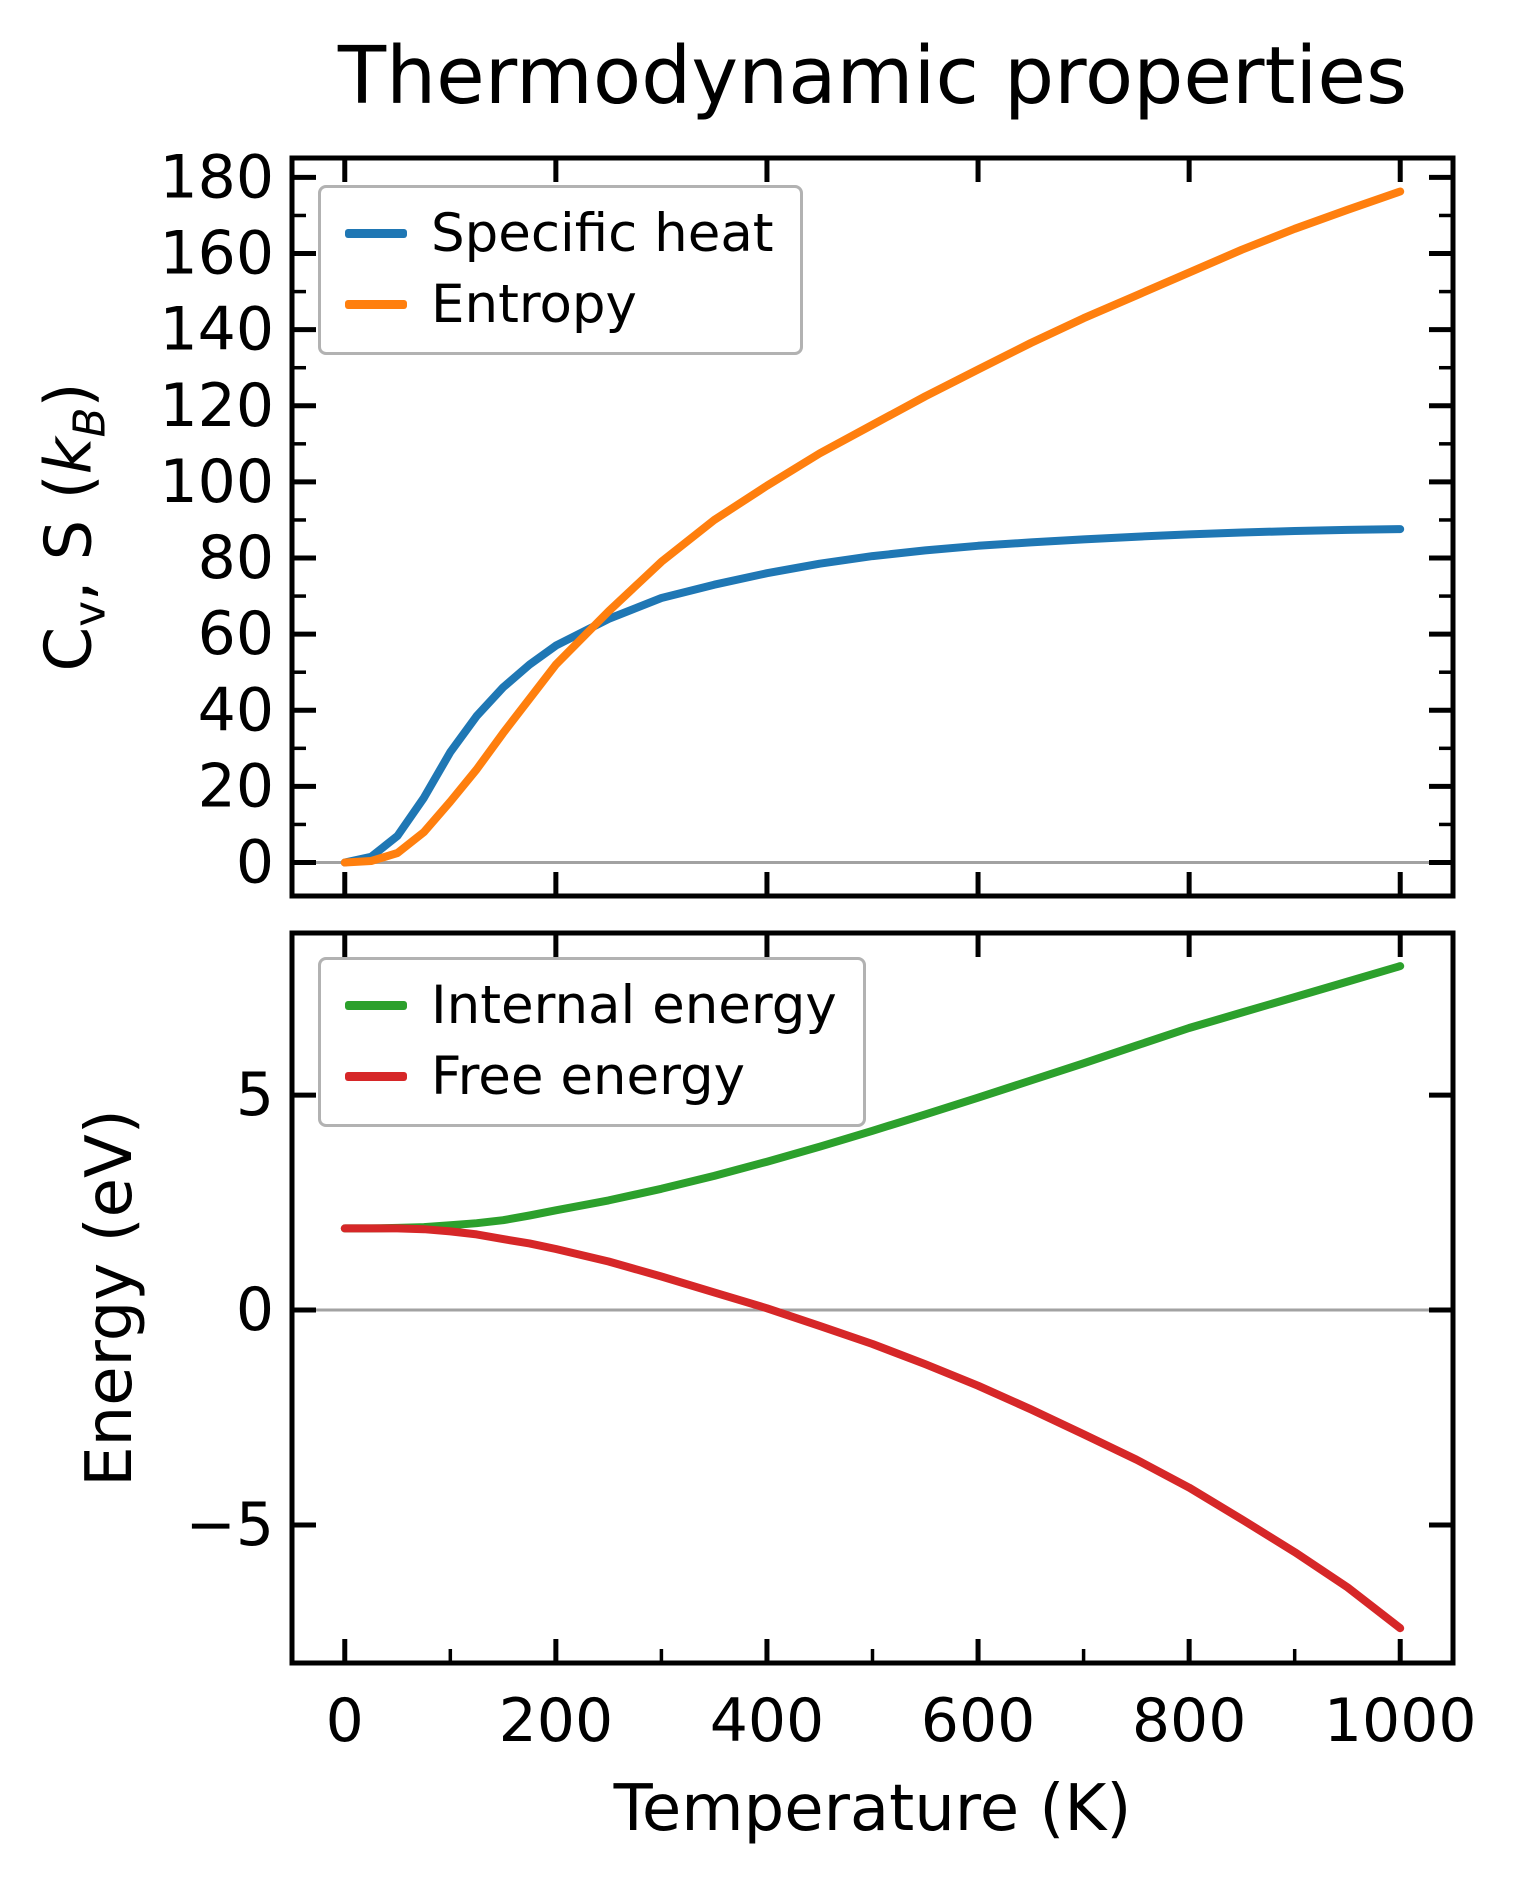 Image resolution: width=1536 pixels, height=1901 pixels. What do you see at coordinates (90, 422) in the screenshot?
I see `ylab-k-sub: B` at bounding box center [90, 422].